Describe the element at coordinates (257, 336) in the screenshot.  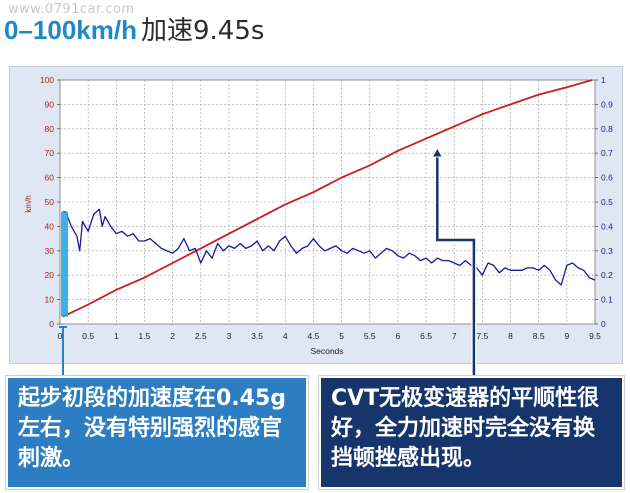
I see `x-tick-label: 3.5` at that location.